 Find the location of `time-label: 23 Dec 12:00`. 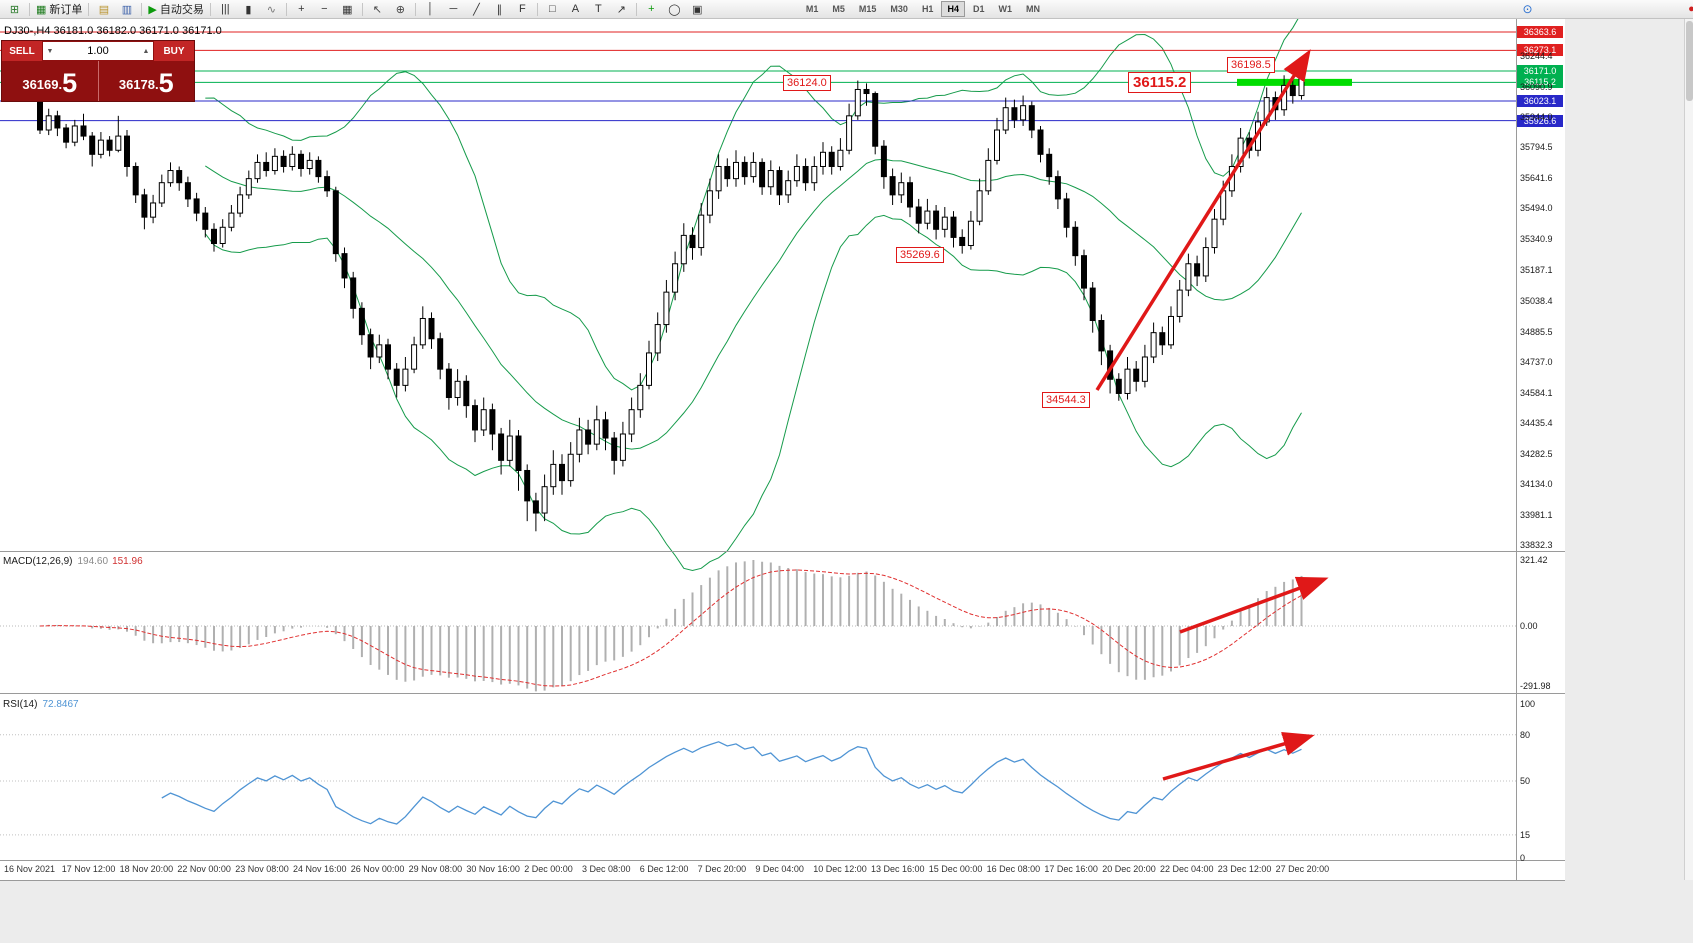

time-label: 23 Dec 12:00 is located at coordinates (1244, 869).